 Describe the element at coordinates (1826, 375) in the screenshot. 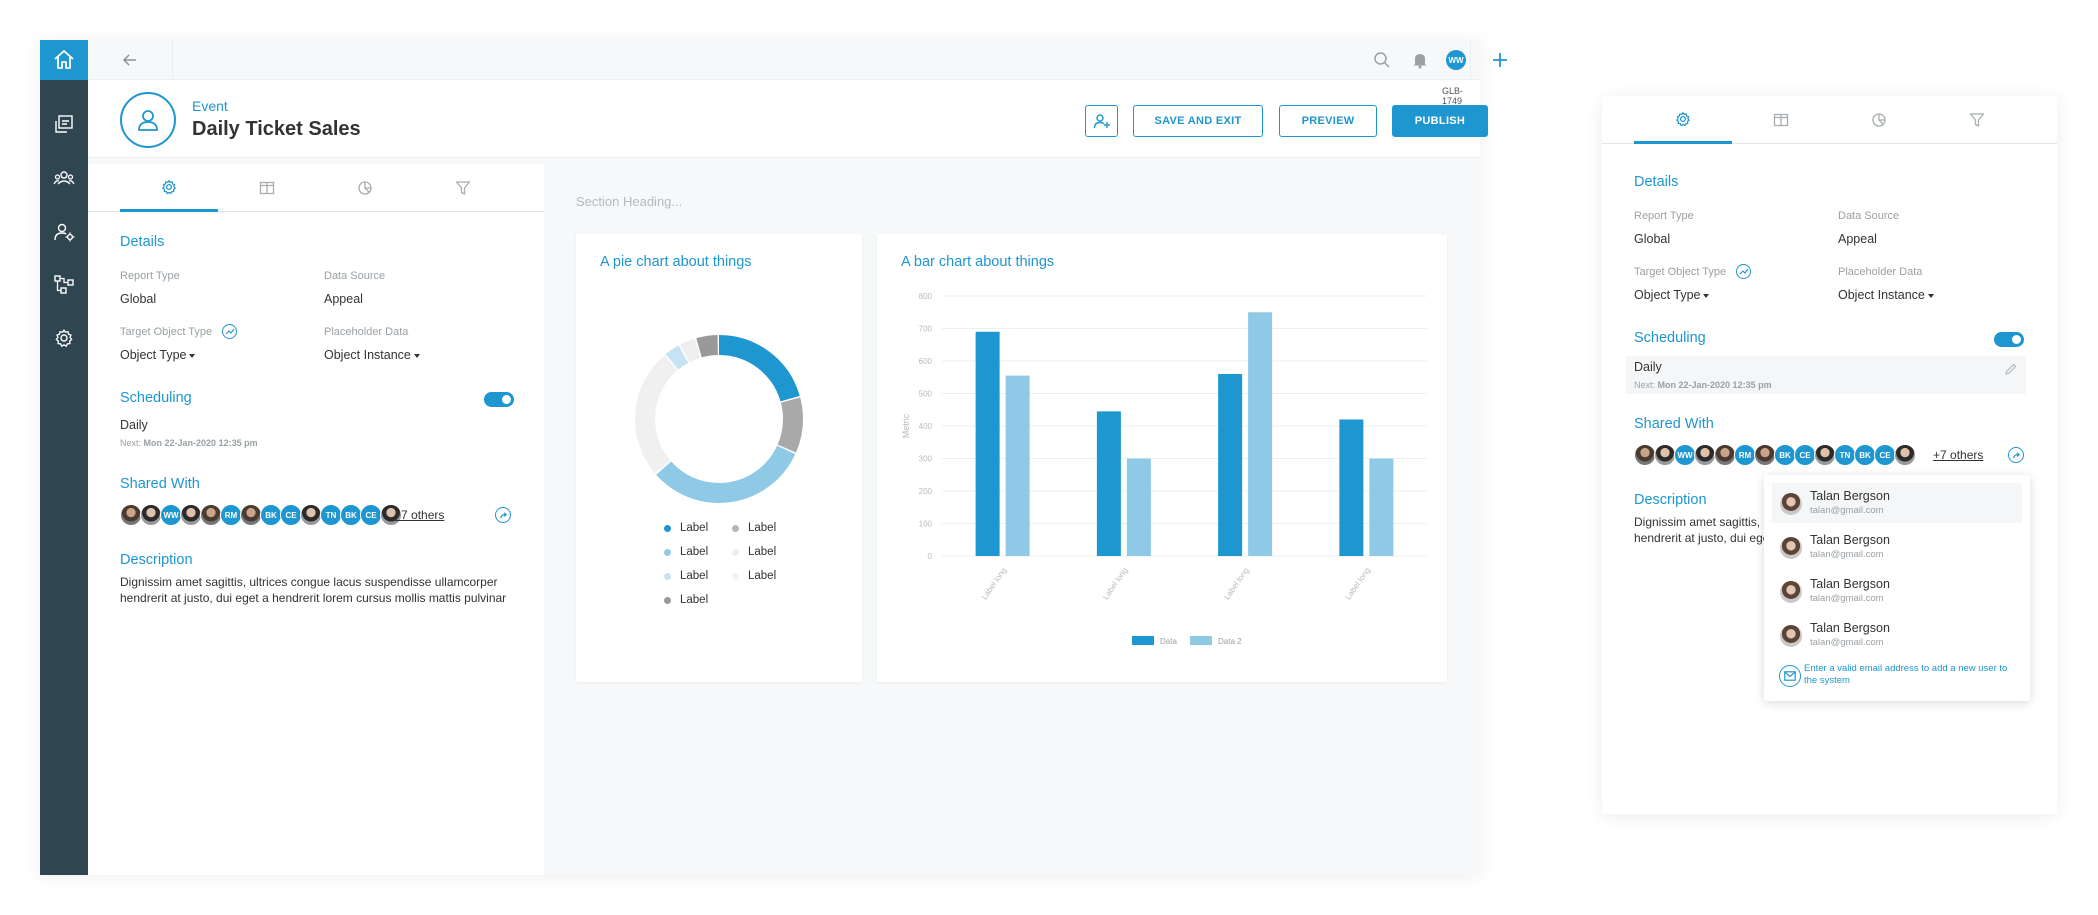

I see `schedule-row: Daily Next: Mon 22-Jan-2020 12:35 pm` at that location.